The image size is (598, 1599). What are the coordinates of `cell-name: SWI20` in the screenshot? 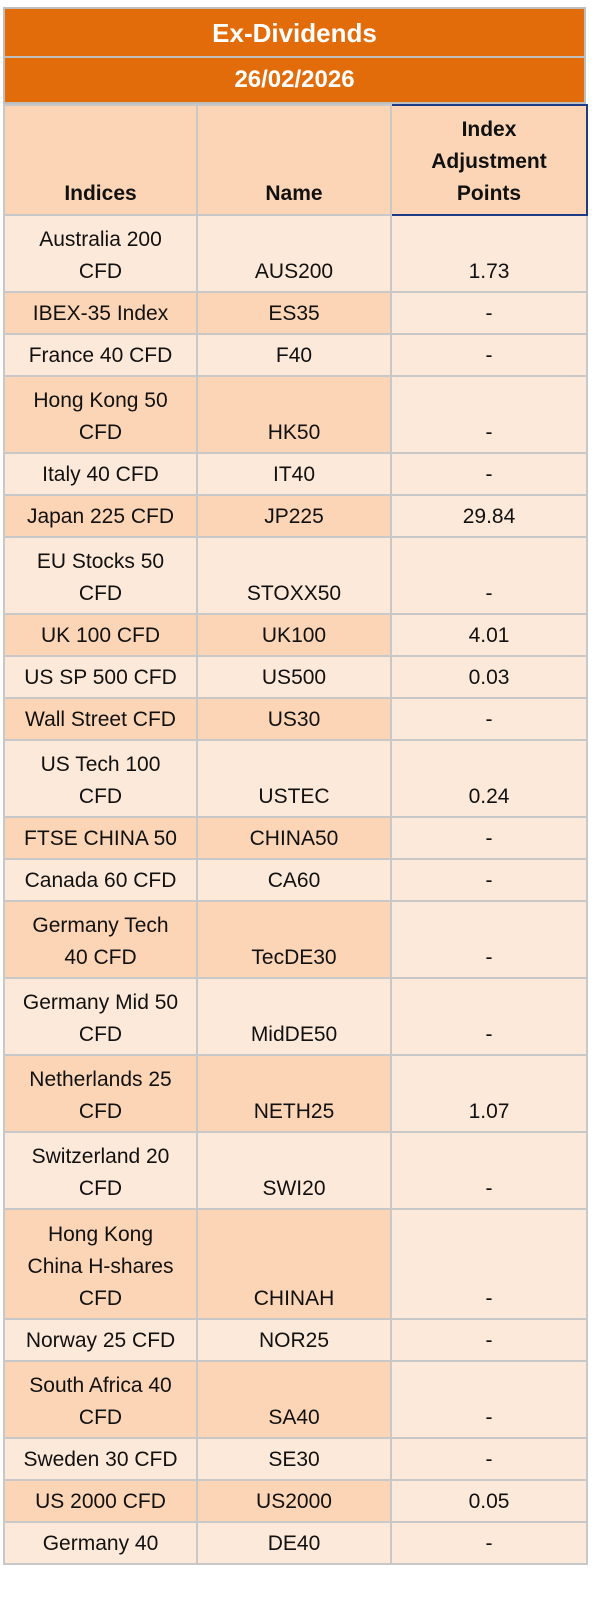 It's located at (294, 1170).